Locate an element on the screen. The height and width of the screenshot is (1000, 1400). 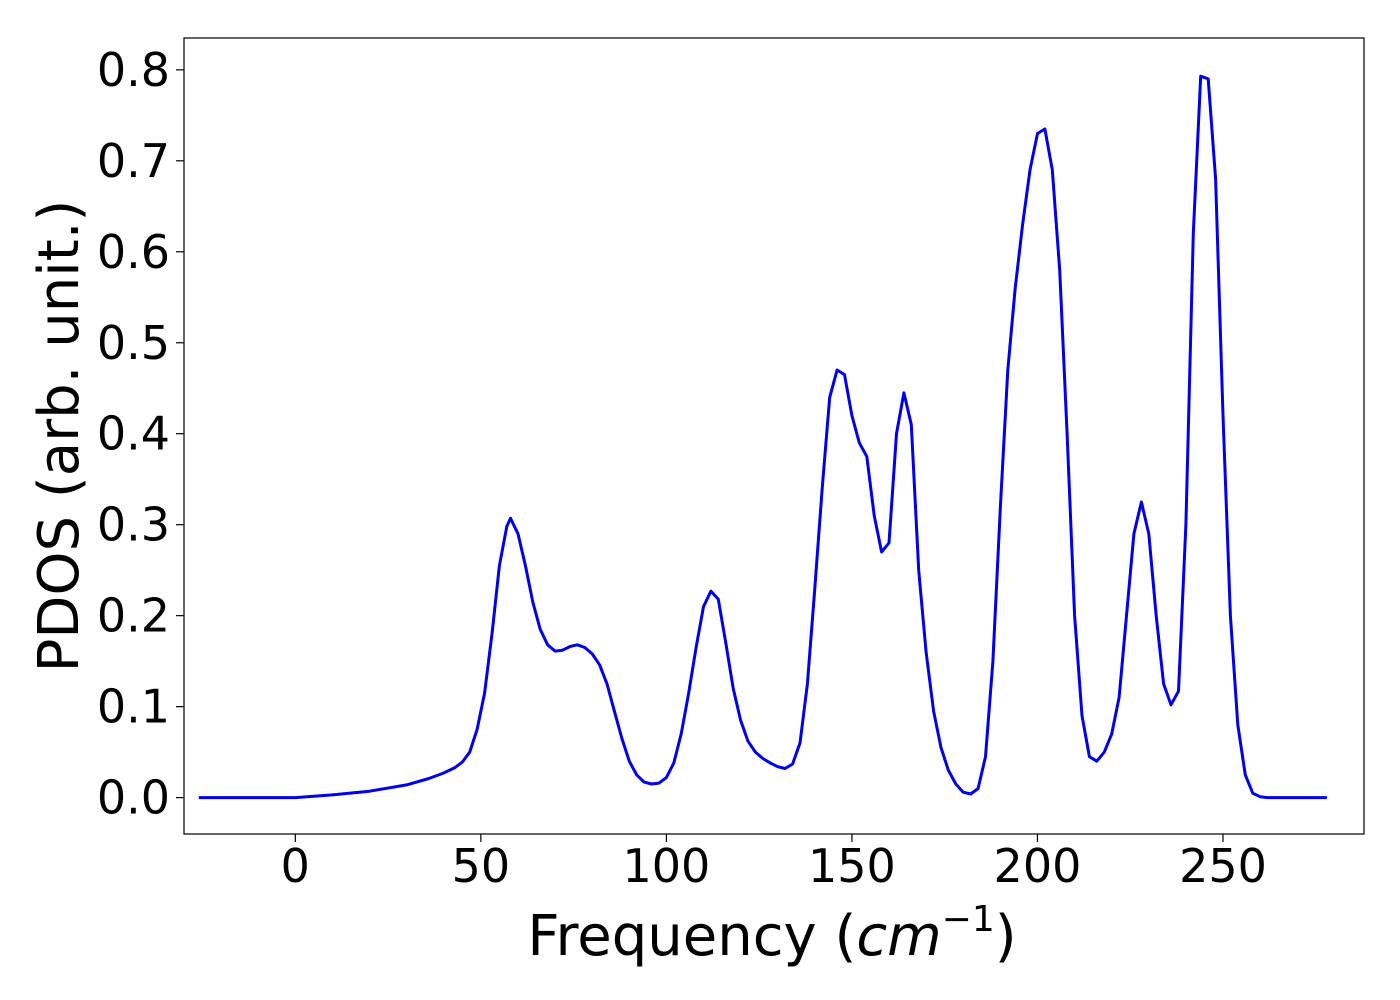
y-tick-label: 0.0 is located at coordinates (133, 798).